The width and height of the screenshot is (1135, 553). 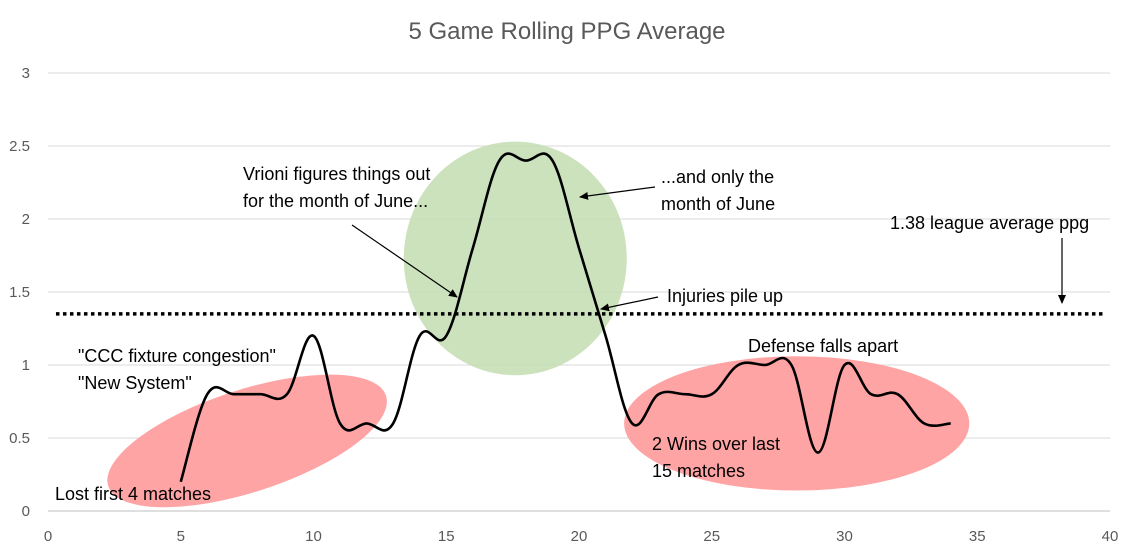 What do you see at coordinates (515, 258) in the screenshot?
I see `region-peak` at bounding box center [515, 258].